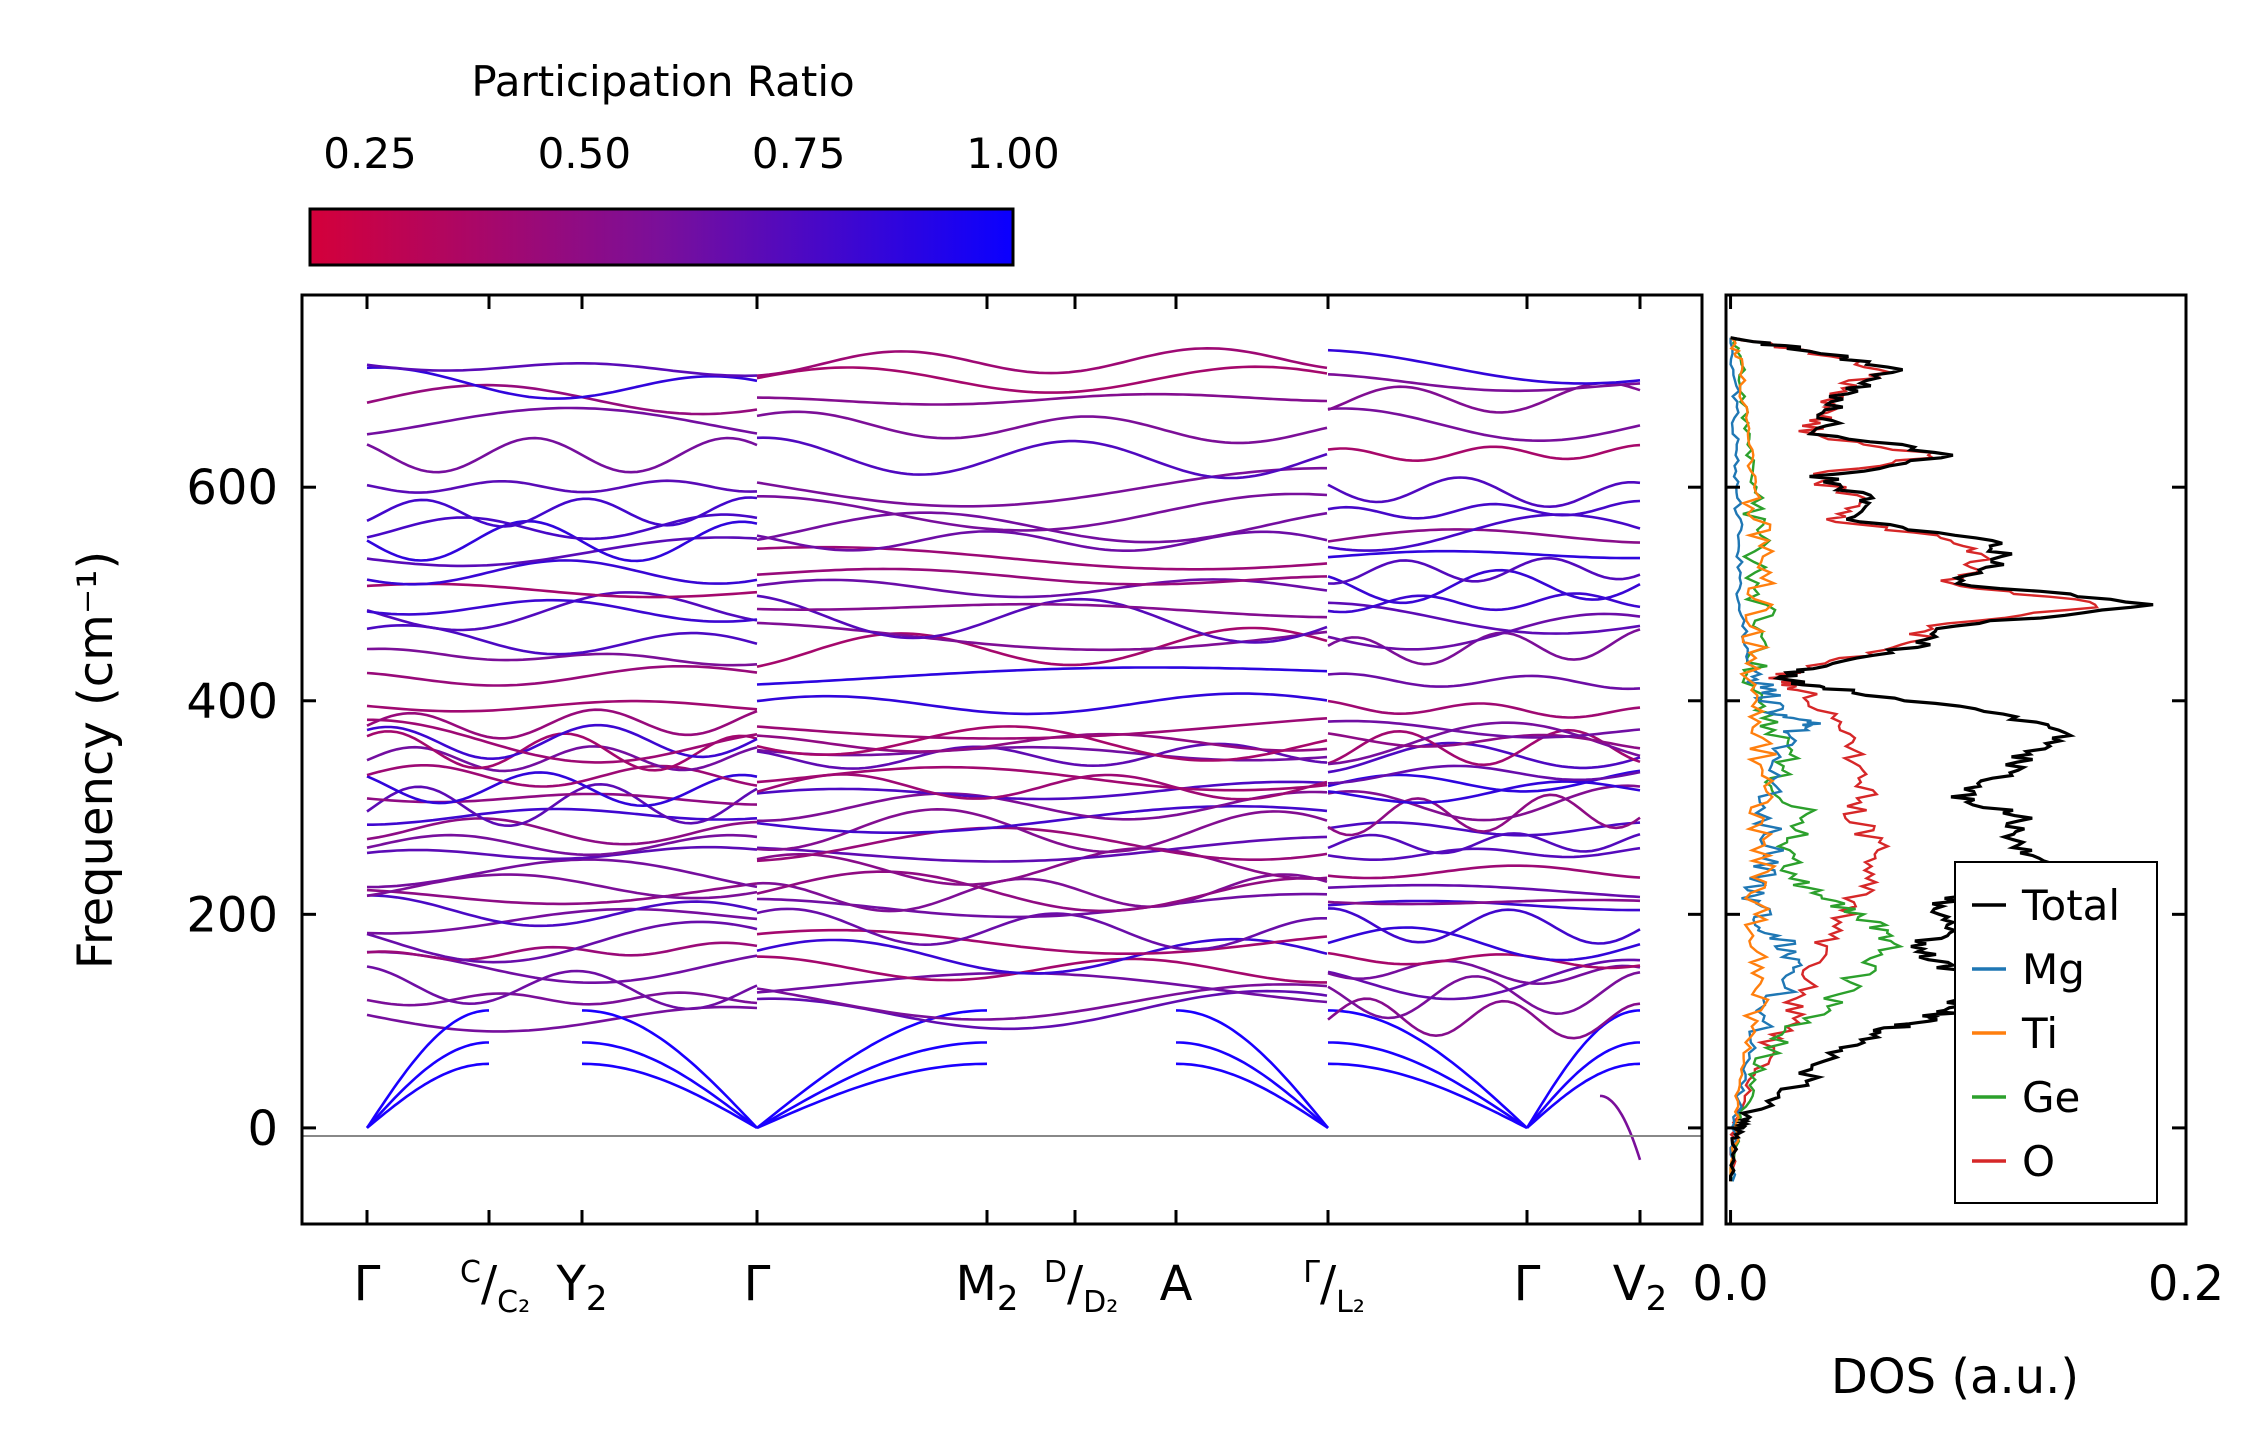  I want to click on kpath-label: D/D₂, so click(1081, 1287).